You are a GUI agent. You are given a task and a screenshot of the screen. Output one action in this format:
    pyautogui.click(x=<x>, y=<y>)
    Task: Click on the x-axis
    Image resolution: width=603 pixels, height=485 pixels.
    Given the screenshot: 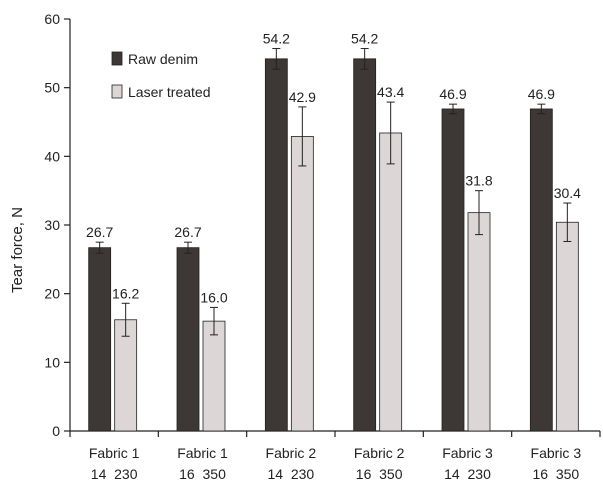 What is the action you would take?
    pyautogui.click(x=335, y=433)
    